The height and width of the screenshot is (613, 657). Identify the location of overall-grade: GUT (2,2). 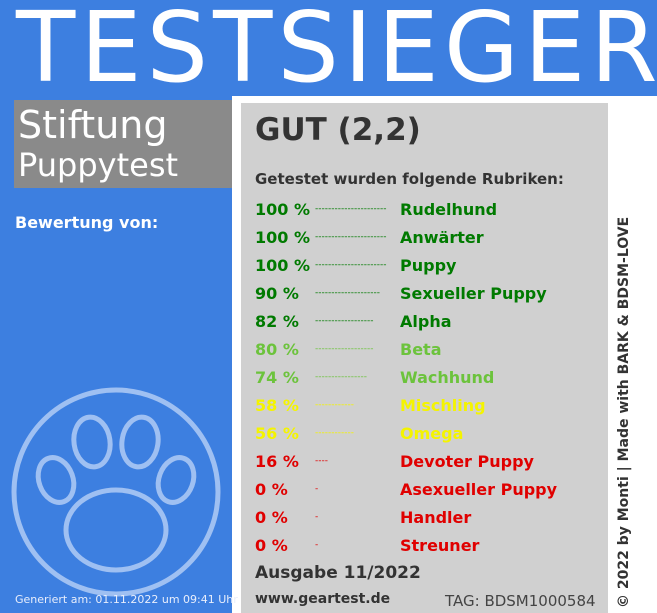
(338, 130).